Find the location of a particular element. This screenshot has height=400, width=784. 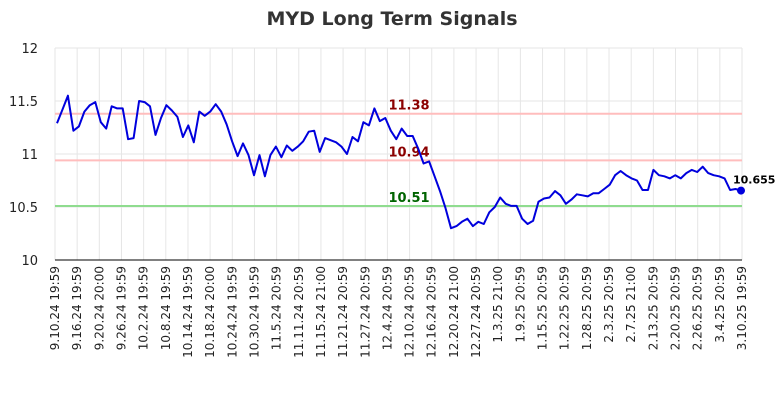

x-tick-label: 10.30.24 19:59 is located at coordinates (254, 312).